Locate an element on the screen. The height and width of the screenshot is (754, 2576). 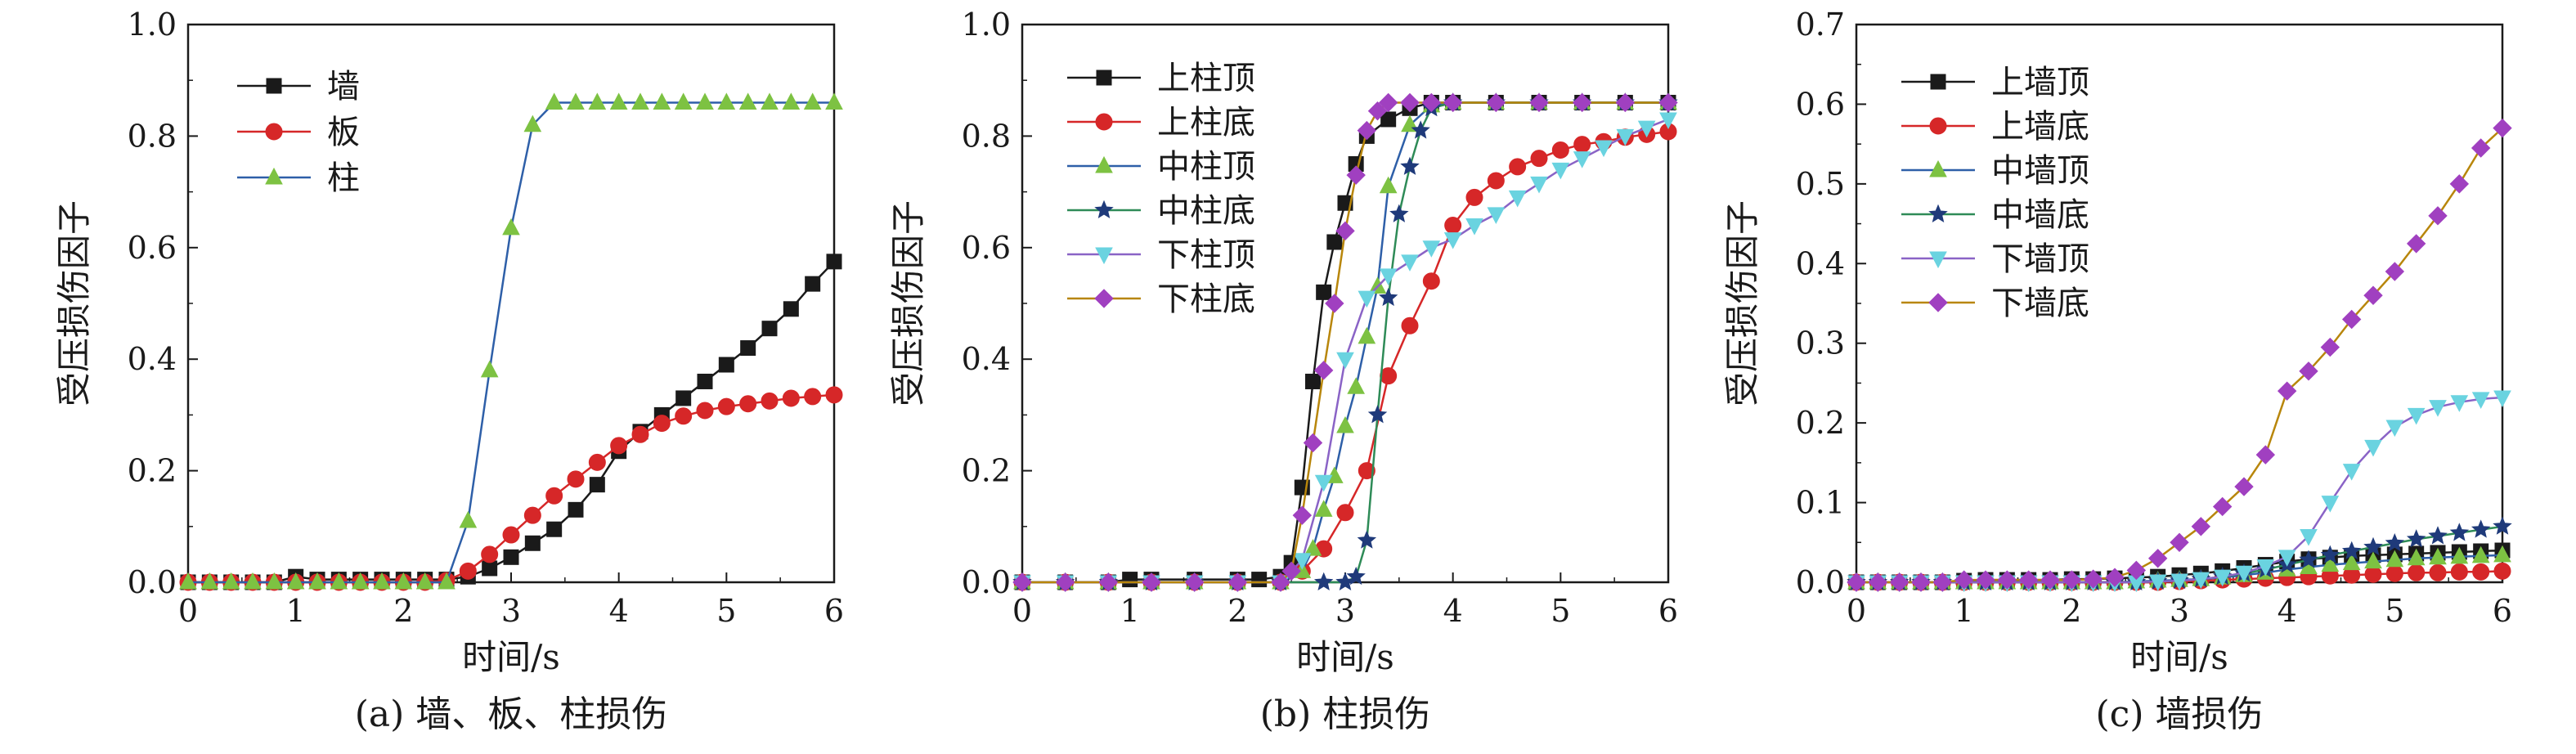
panel-caption: (a) 墙、板、柱损伤 is located at coordinates (512, 714).